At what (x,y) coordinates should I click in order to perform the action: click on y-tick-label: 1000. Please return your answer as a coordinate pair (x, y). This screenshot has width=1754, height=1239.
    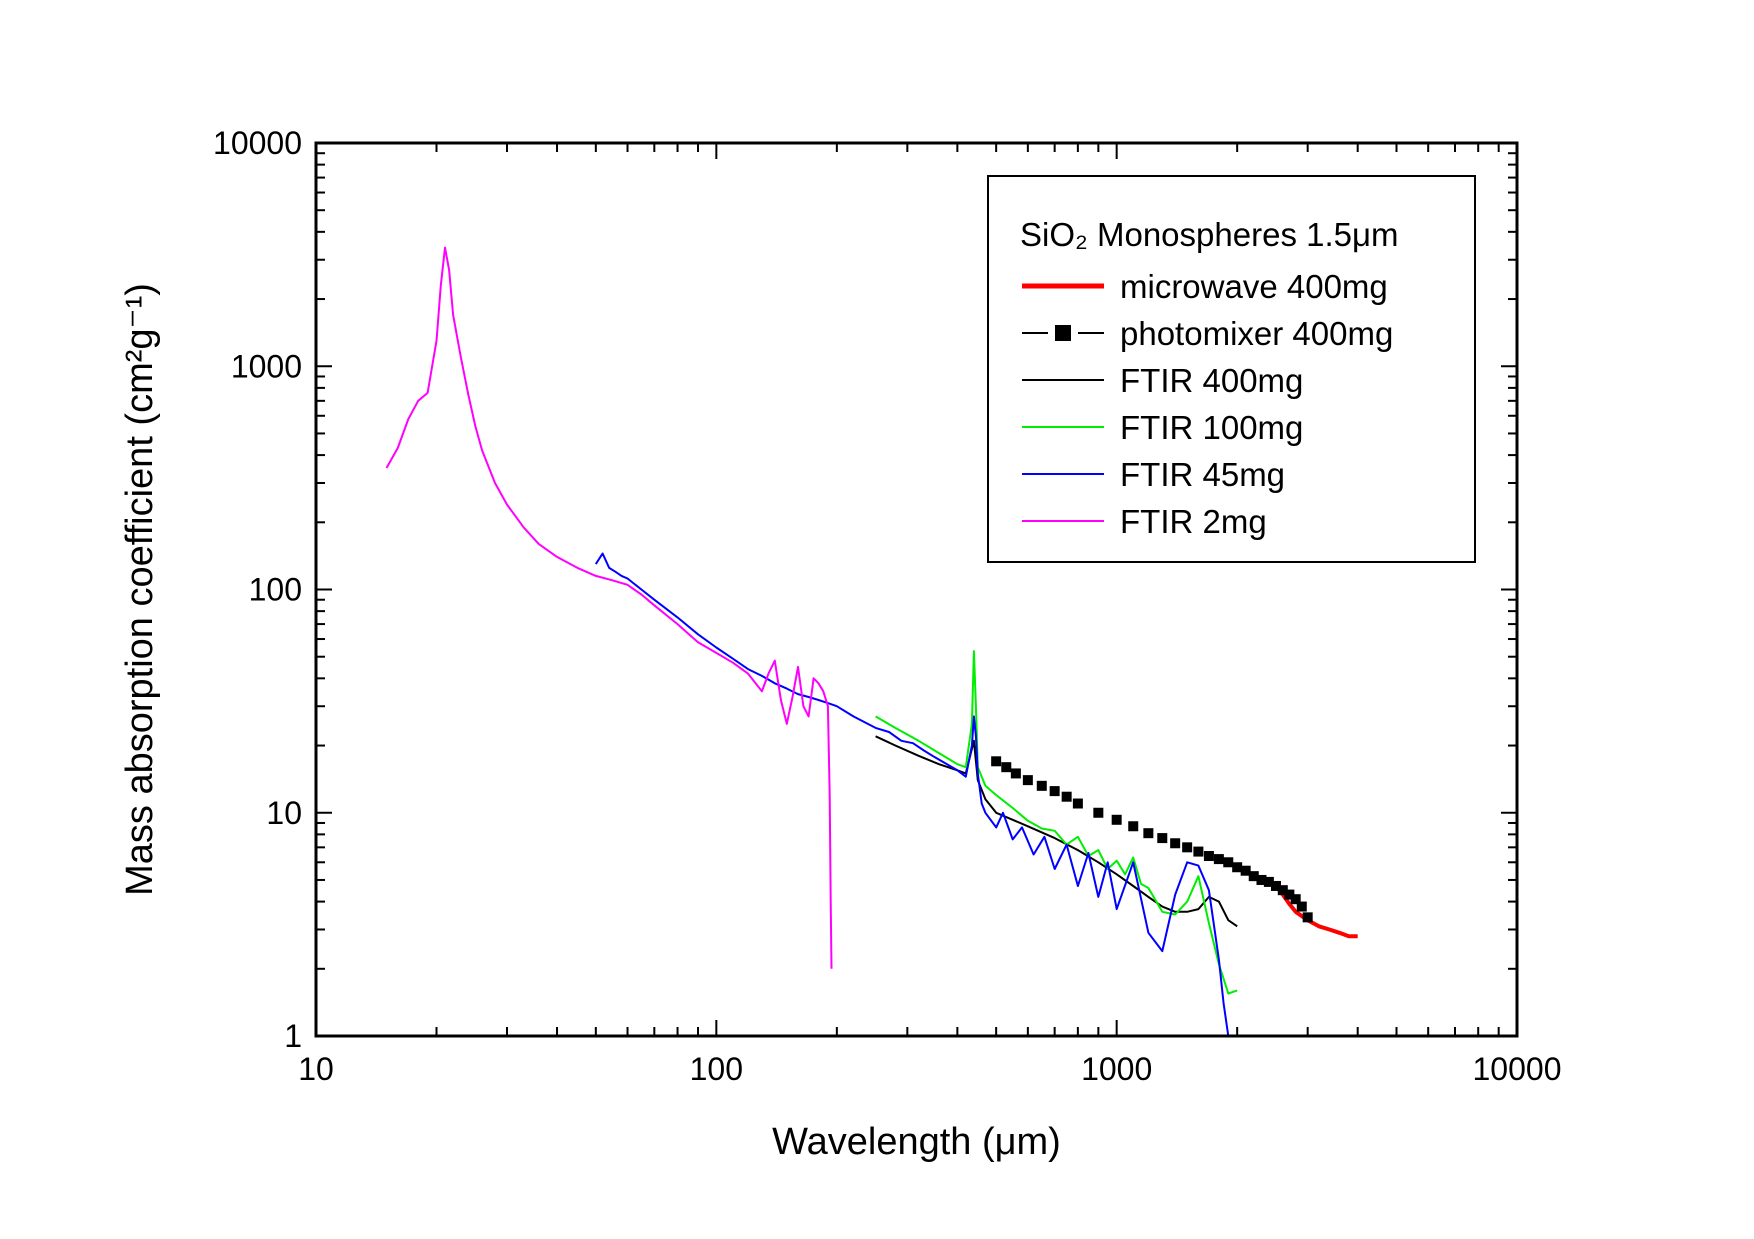
    Looking at the image, I should click on (266, 366).